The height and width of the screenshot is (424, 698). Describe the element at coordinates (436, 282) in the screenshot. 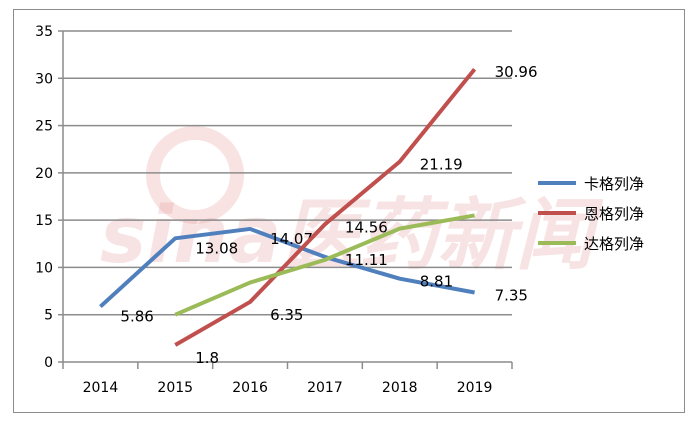

I see `data-label: 8.81` at that location.